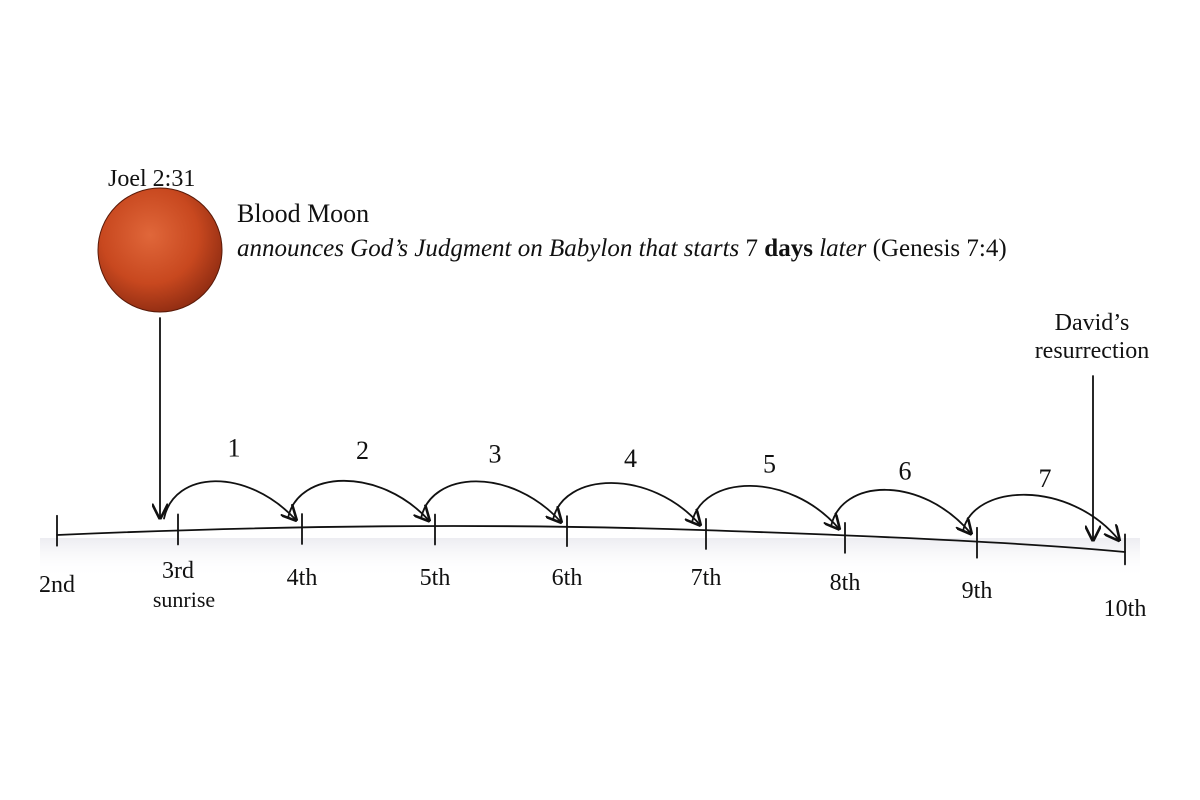  Describe the element at coordinates (57, 585) in the screenshot. I see `day-label: 2nd` at that location.